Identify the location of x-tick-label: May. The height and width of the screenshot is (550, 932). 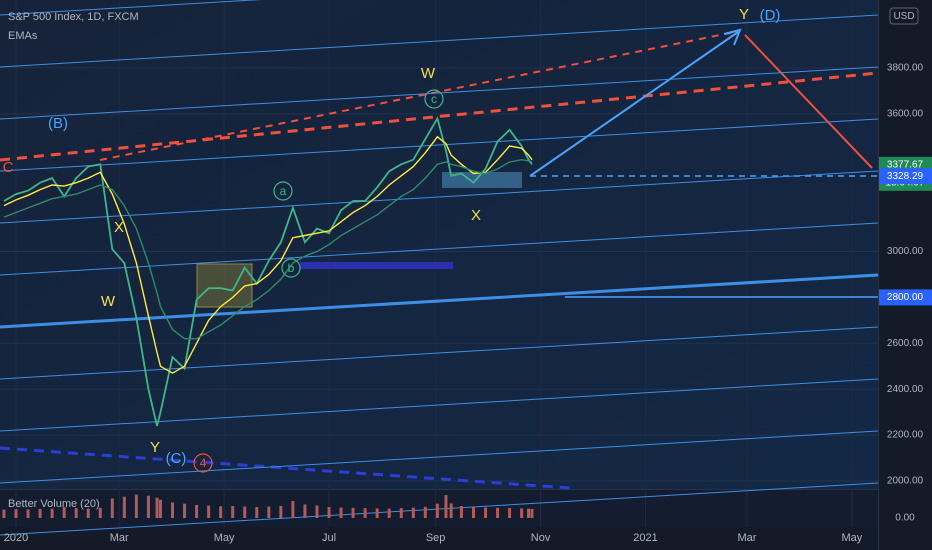
(224, 538).